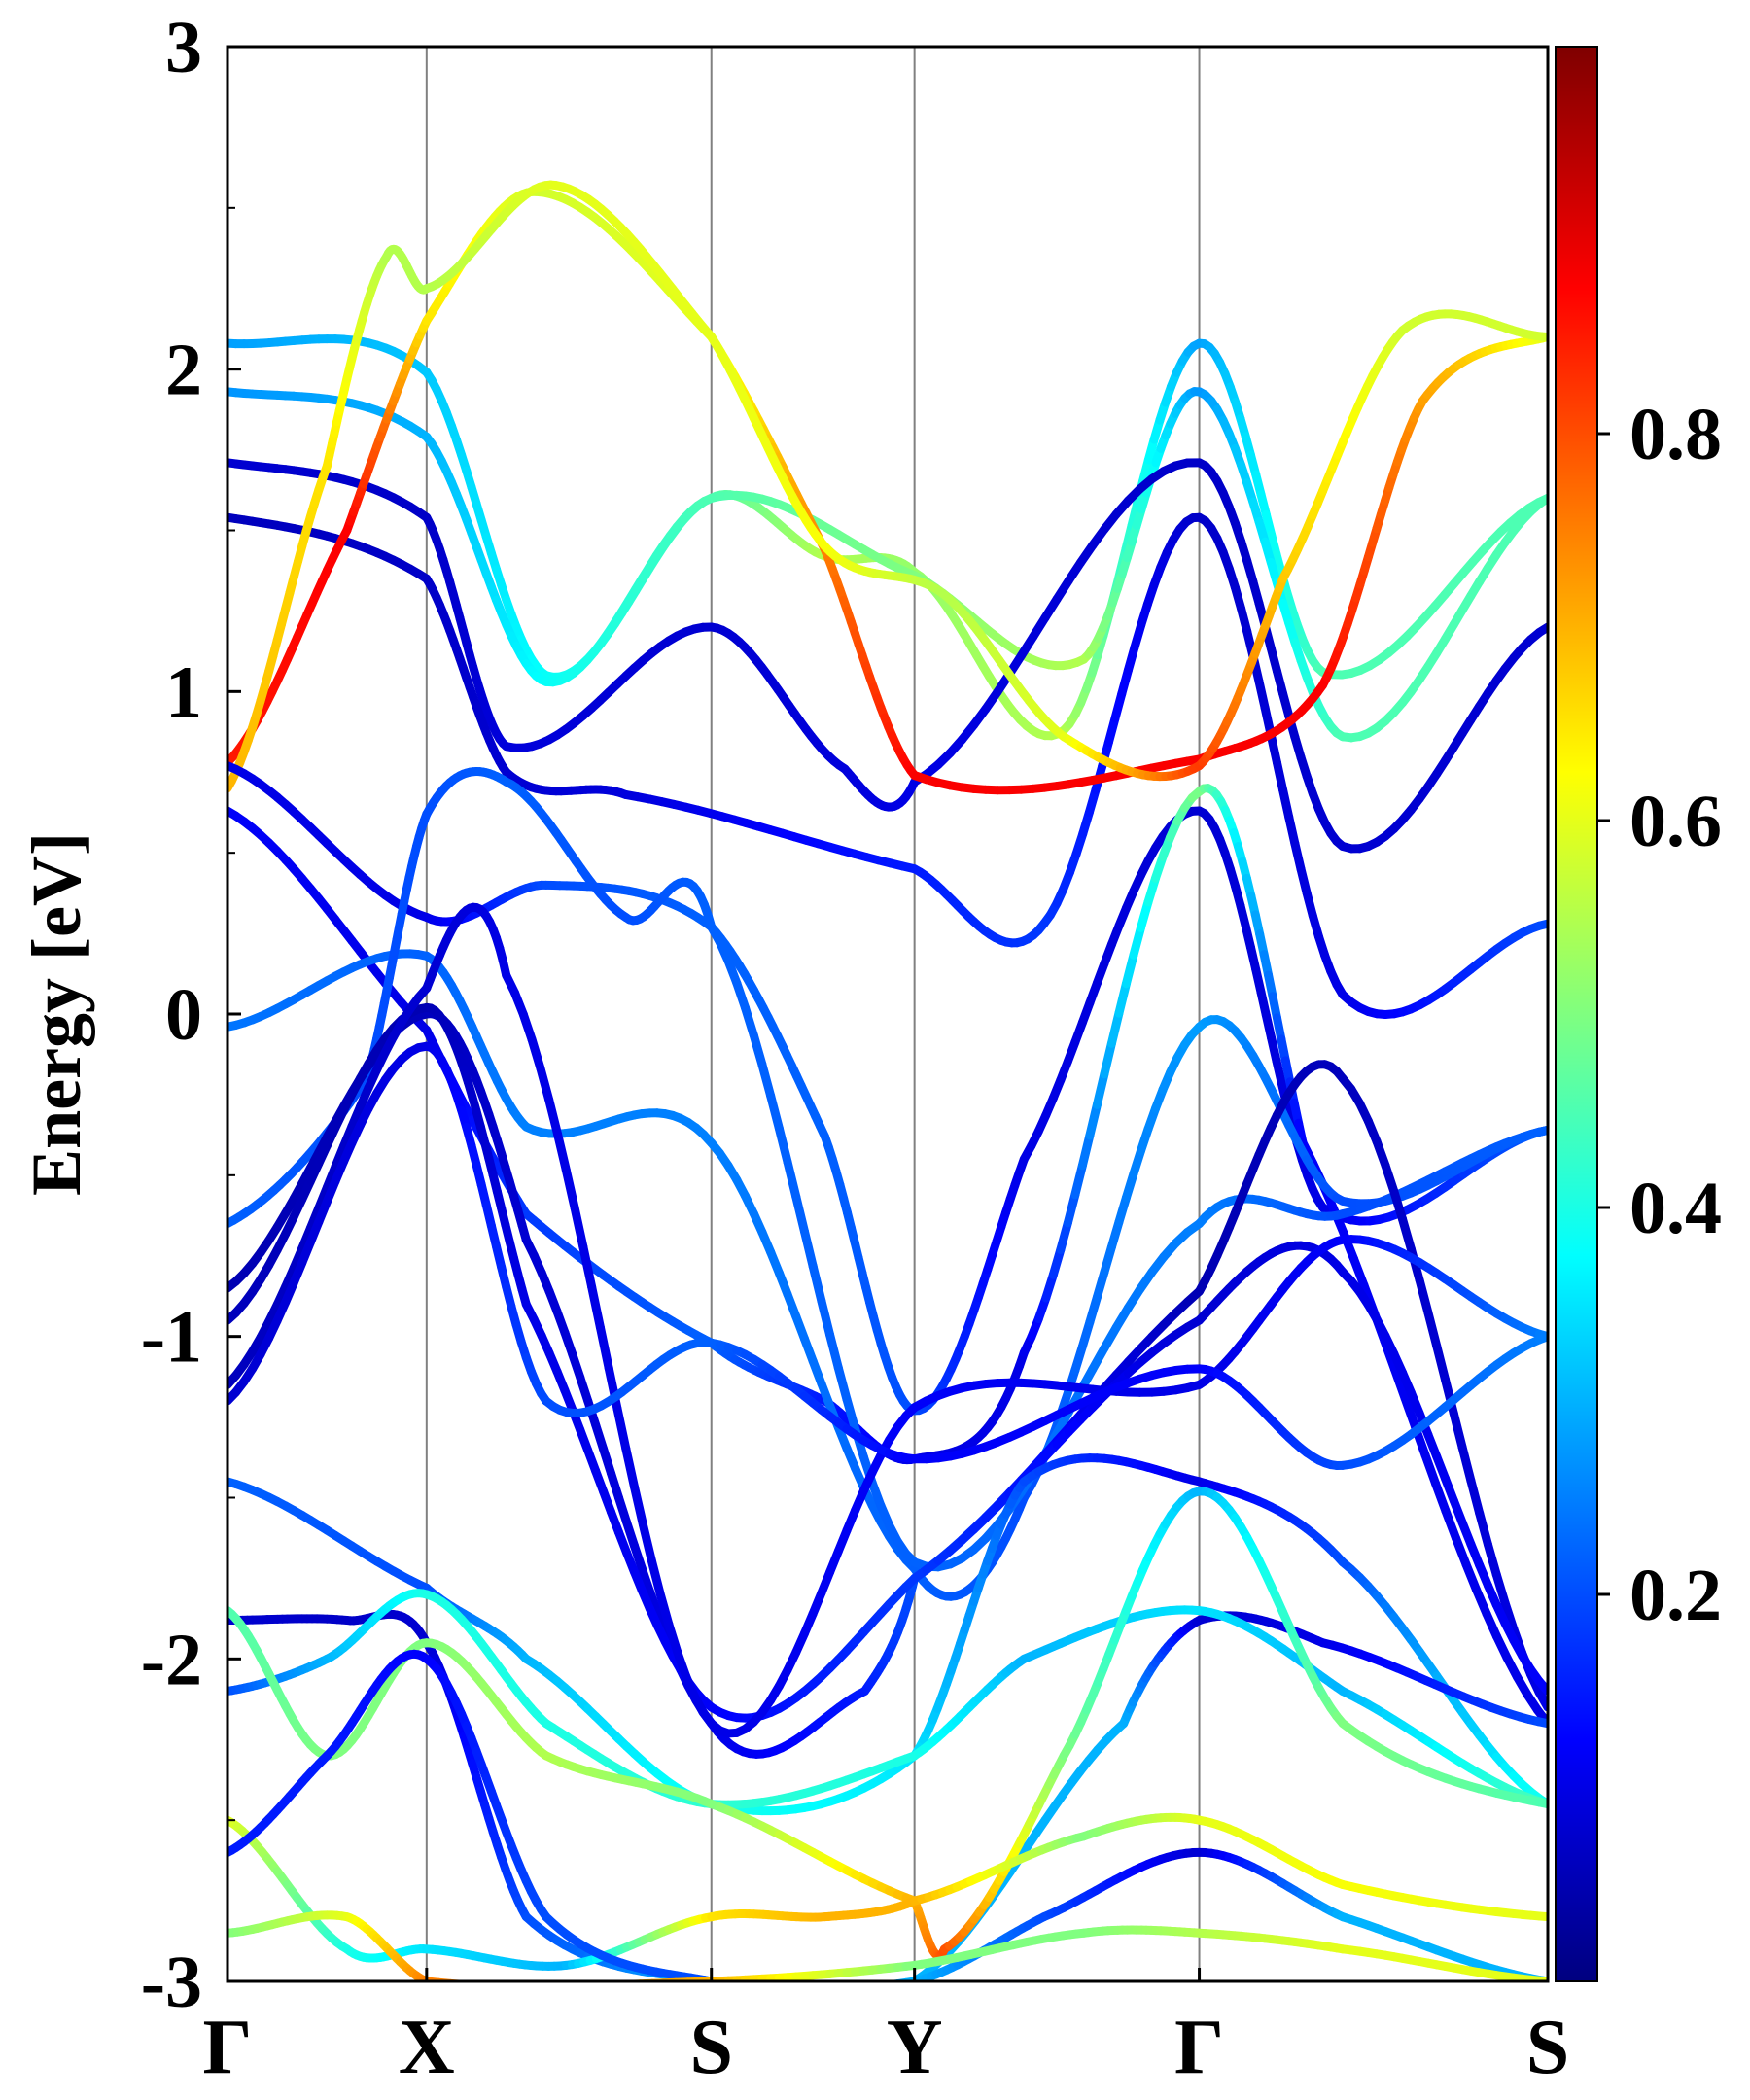 The height and width of the screenshot is (2100, 1750). What do you see at coordinates (171, 1982) in the screenshot?
I see `y-tick-label: -3` at bounding box center [171, 1982].